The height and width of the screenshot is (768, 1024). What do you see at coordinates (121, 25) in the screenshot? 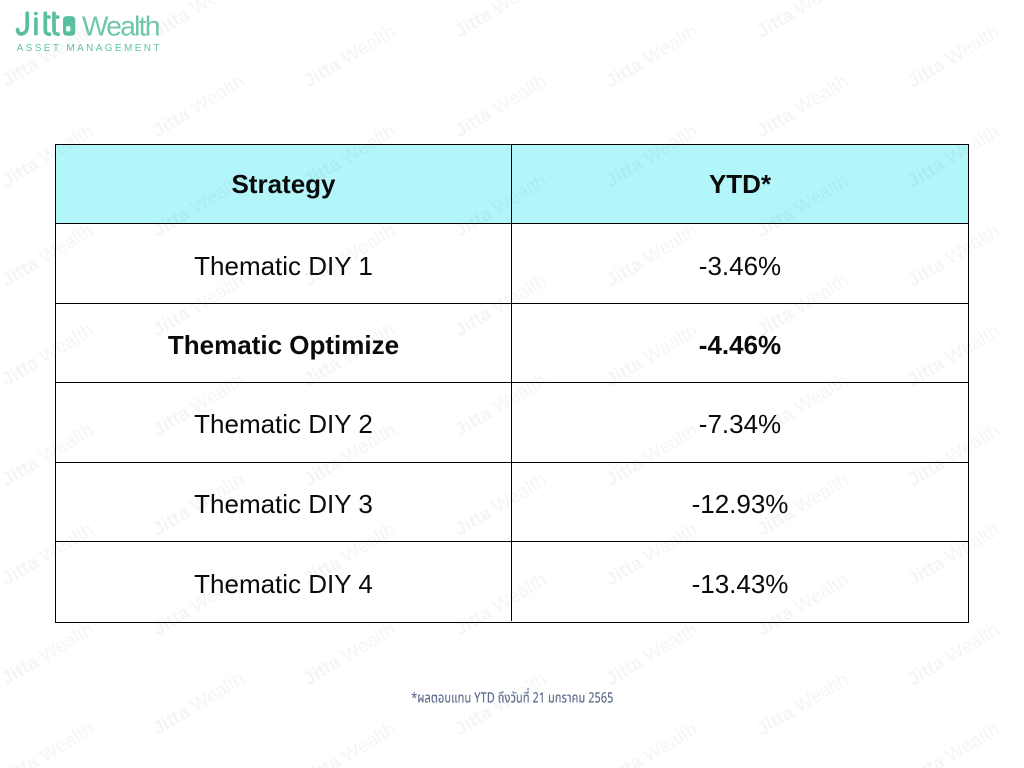
I see `svg-text: Wealth` at bounding box center [121, 25].